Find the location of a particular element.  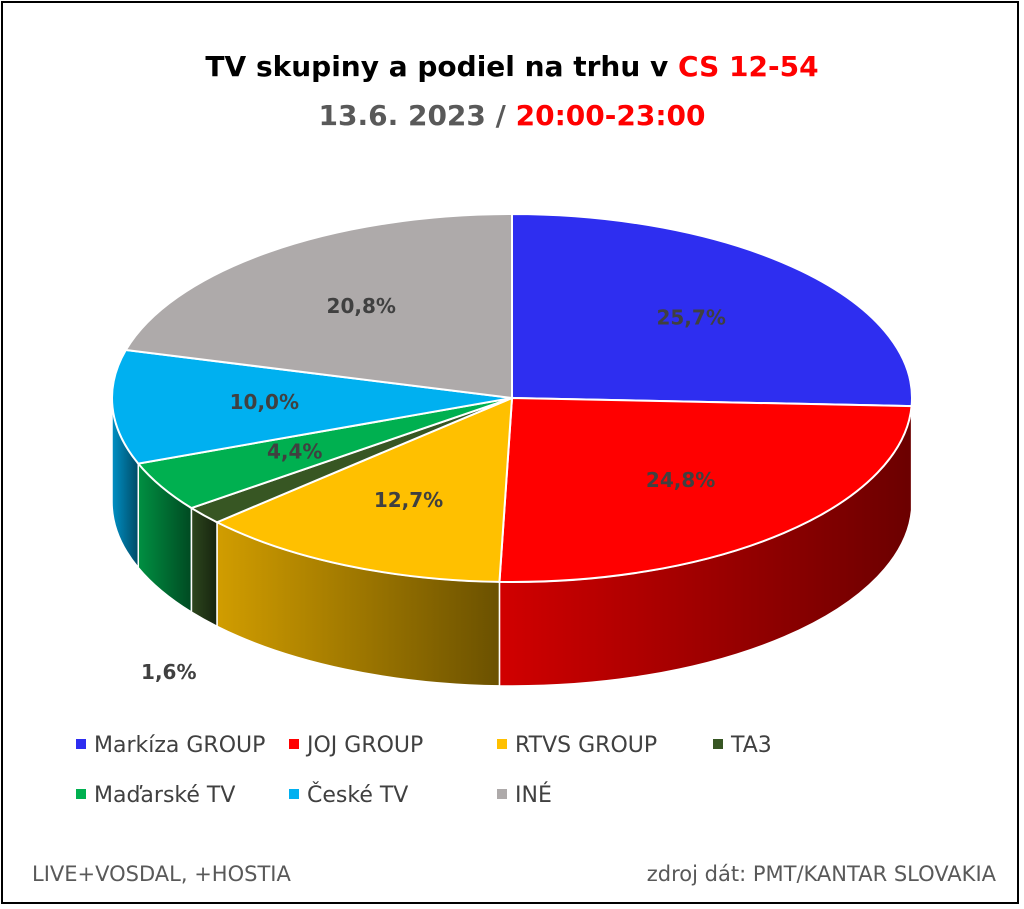

subtitle-time: 20:00-23:00 is located at coordinates (610, 115).